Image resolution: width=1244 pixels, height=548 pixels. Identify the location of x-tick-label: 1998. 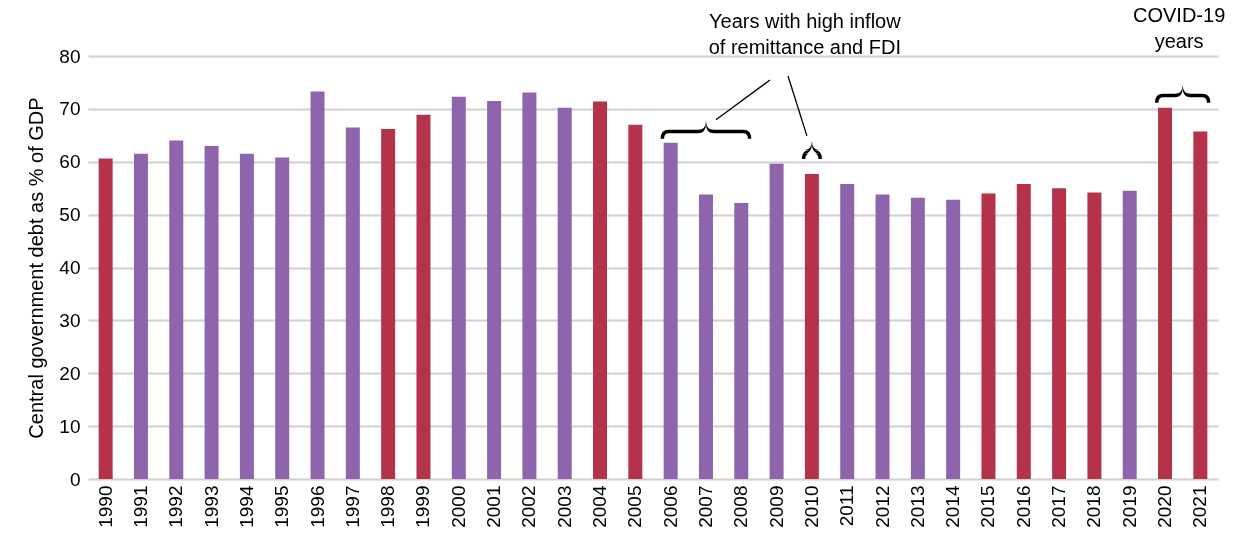
(388, 506).